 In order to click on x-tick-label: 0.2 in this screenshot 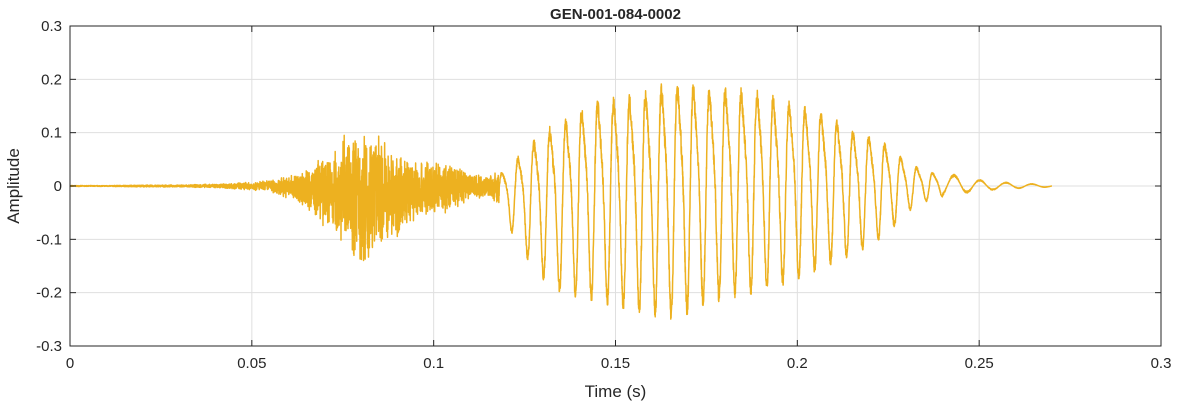, I will do `click(797, 363)`.